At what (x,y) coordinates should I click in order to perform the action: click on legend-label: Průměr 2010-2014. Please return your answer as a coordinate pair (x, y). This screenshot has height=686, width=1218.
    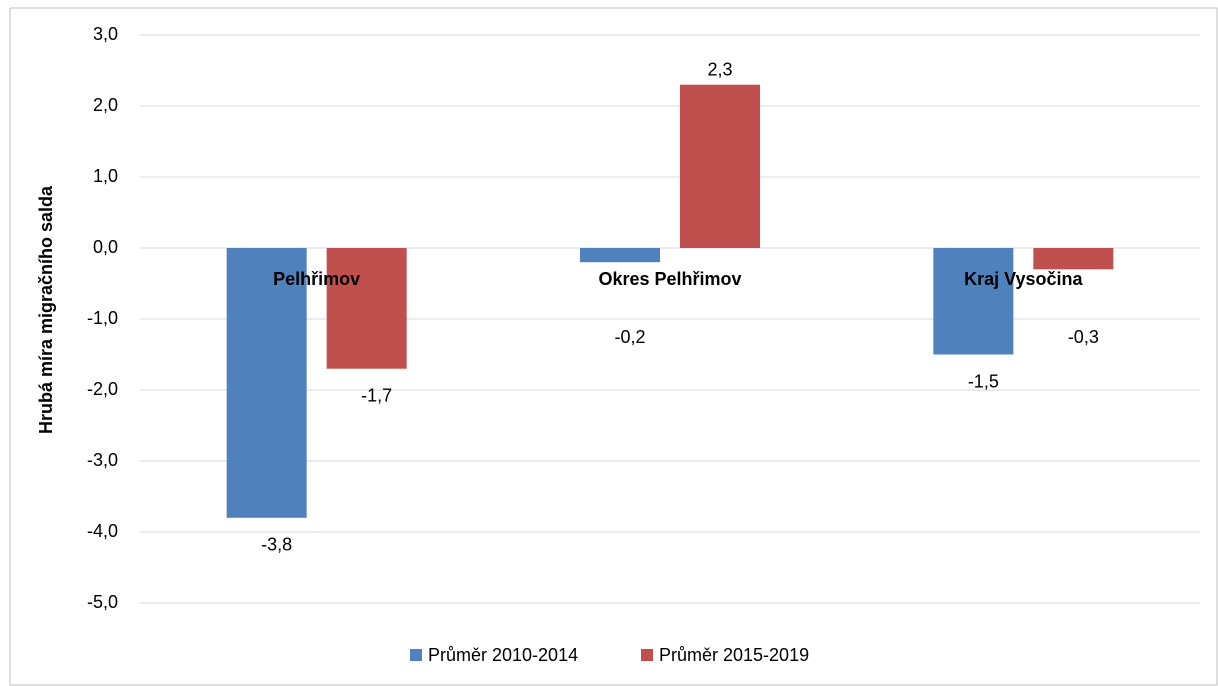
    Looking at the image, I should click on (503, 655).